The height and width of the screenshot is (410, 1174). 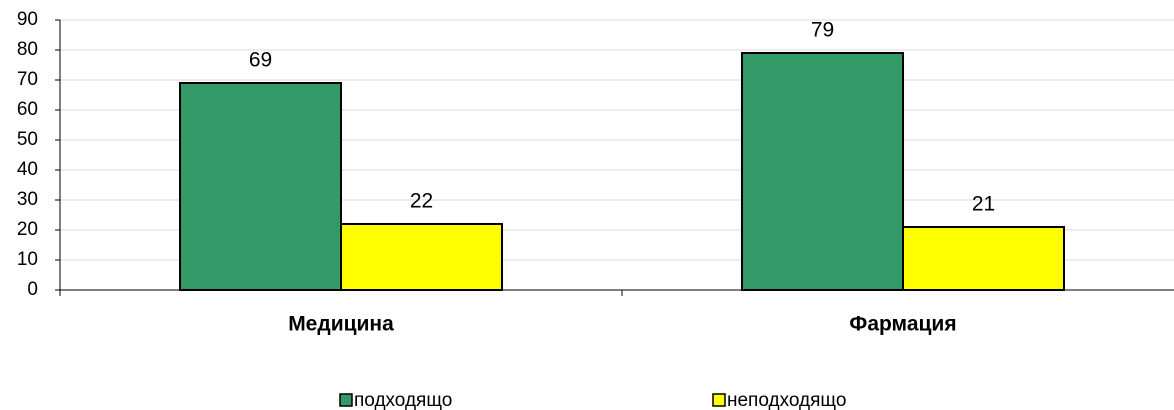 What do you see at coordinates (27, 19) in the screenshot?
I see `y-tick-label: 90` at bounding box center [27, 19].